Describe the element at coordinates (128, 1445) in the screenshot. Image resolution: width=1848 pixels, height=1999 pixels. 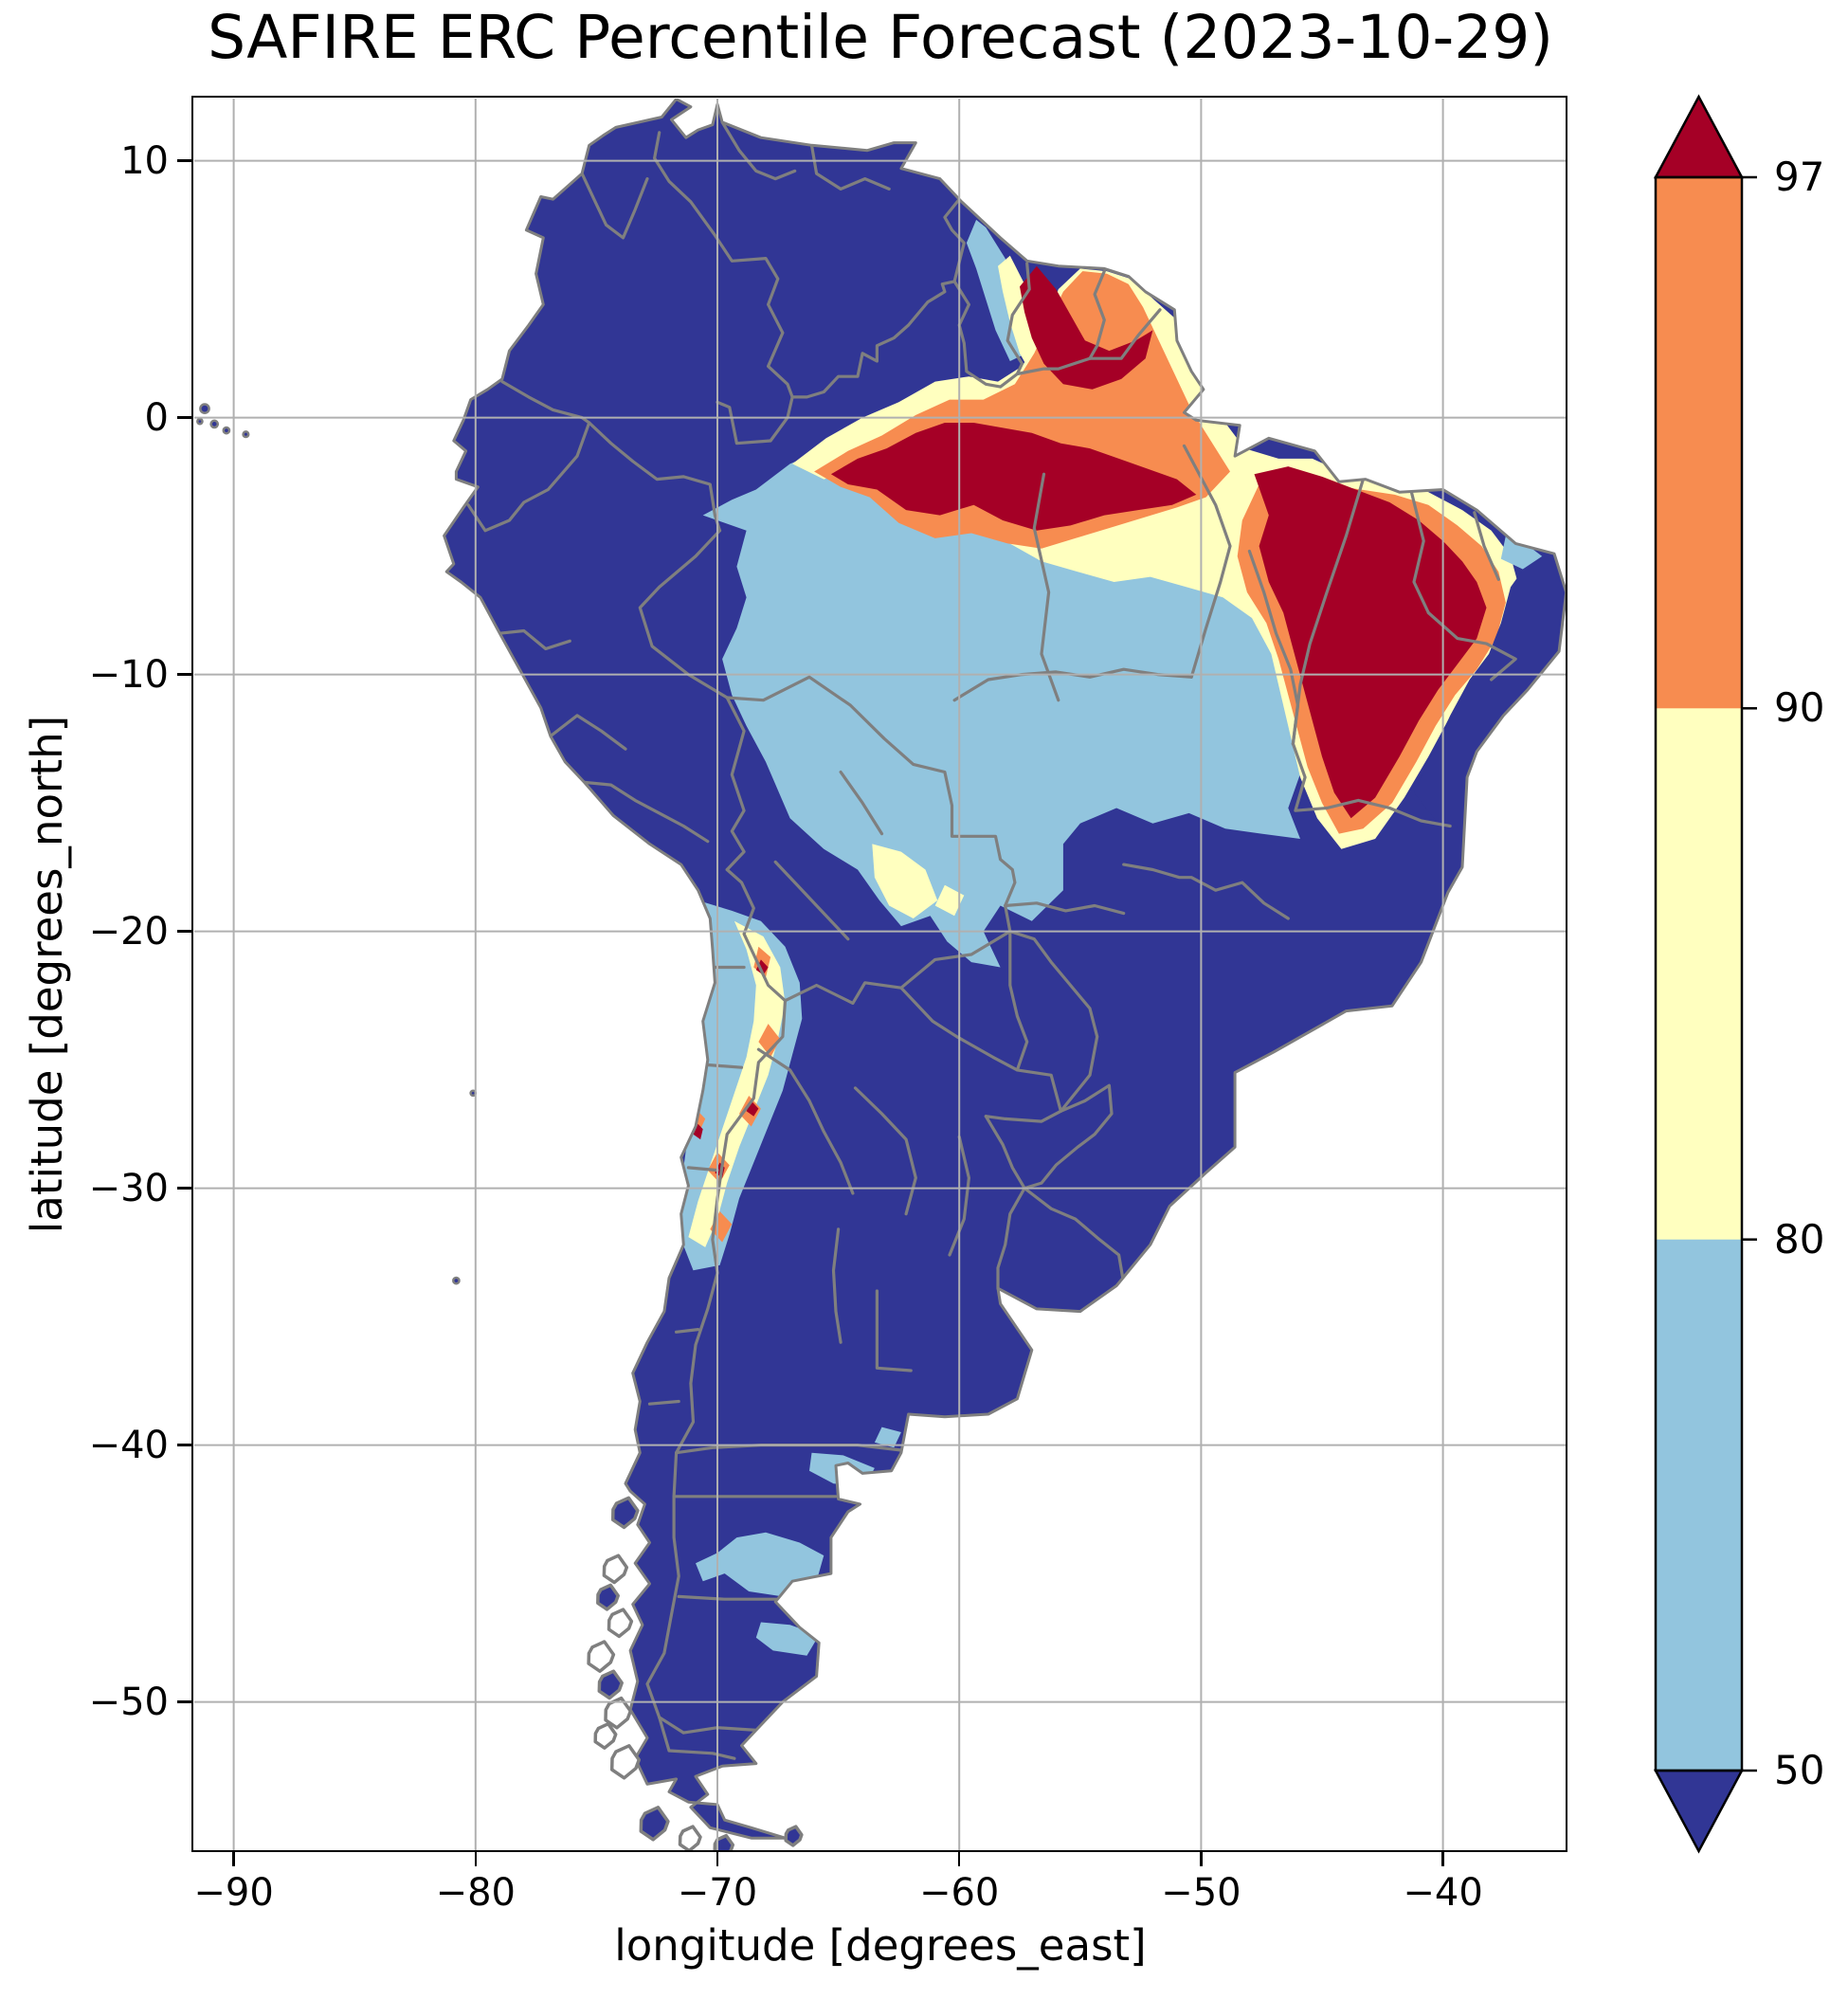
I see `y-tick-label: −40` at that location.